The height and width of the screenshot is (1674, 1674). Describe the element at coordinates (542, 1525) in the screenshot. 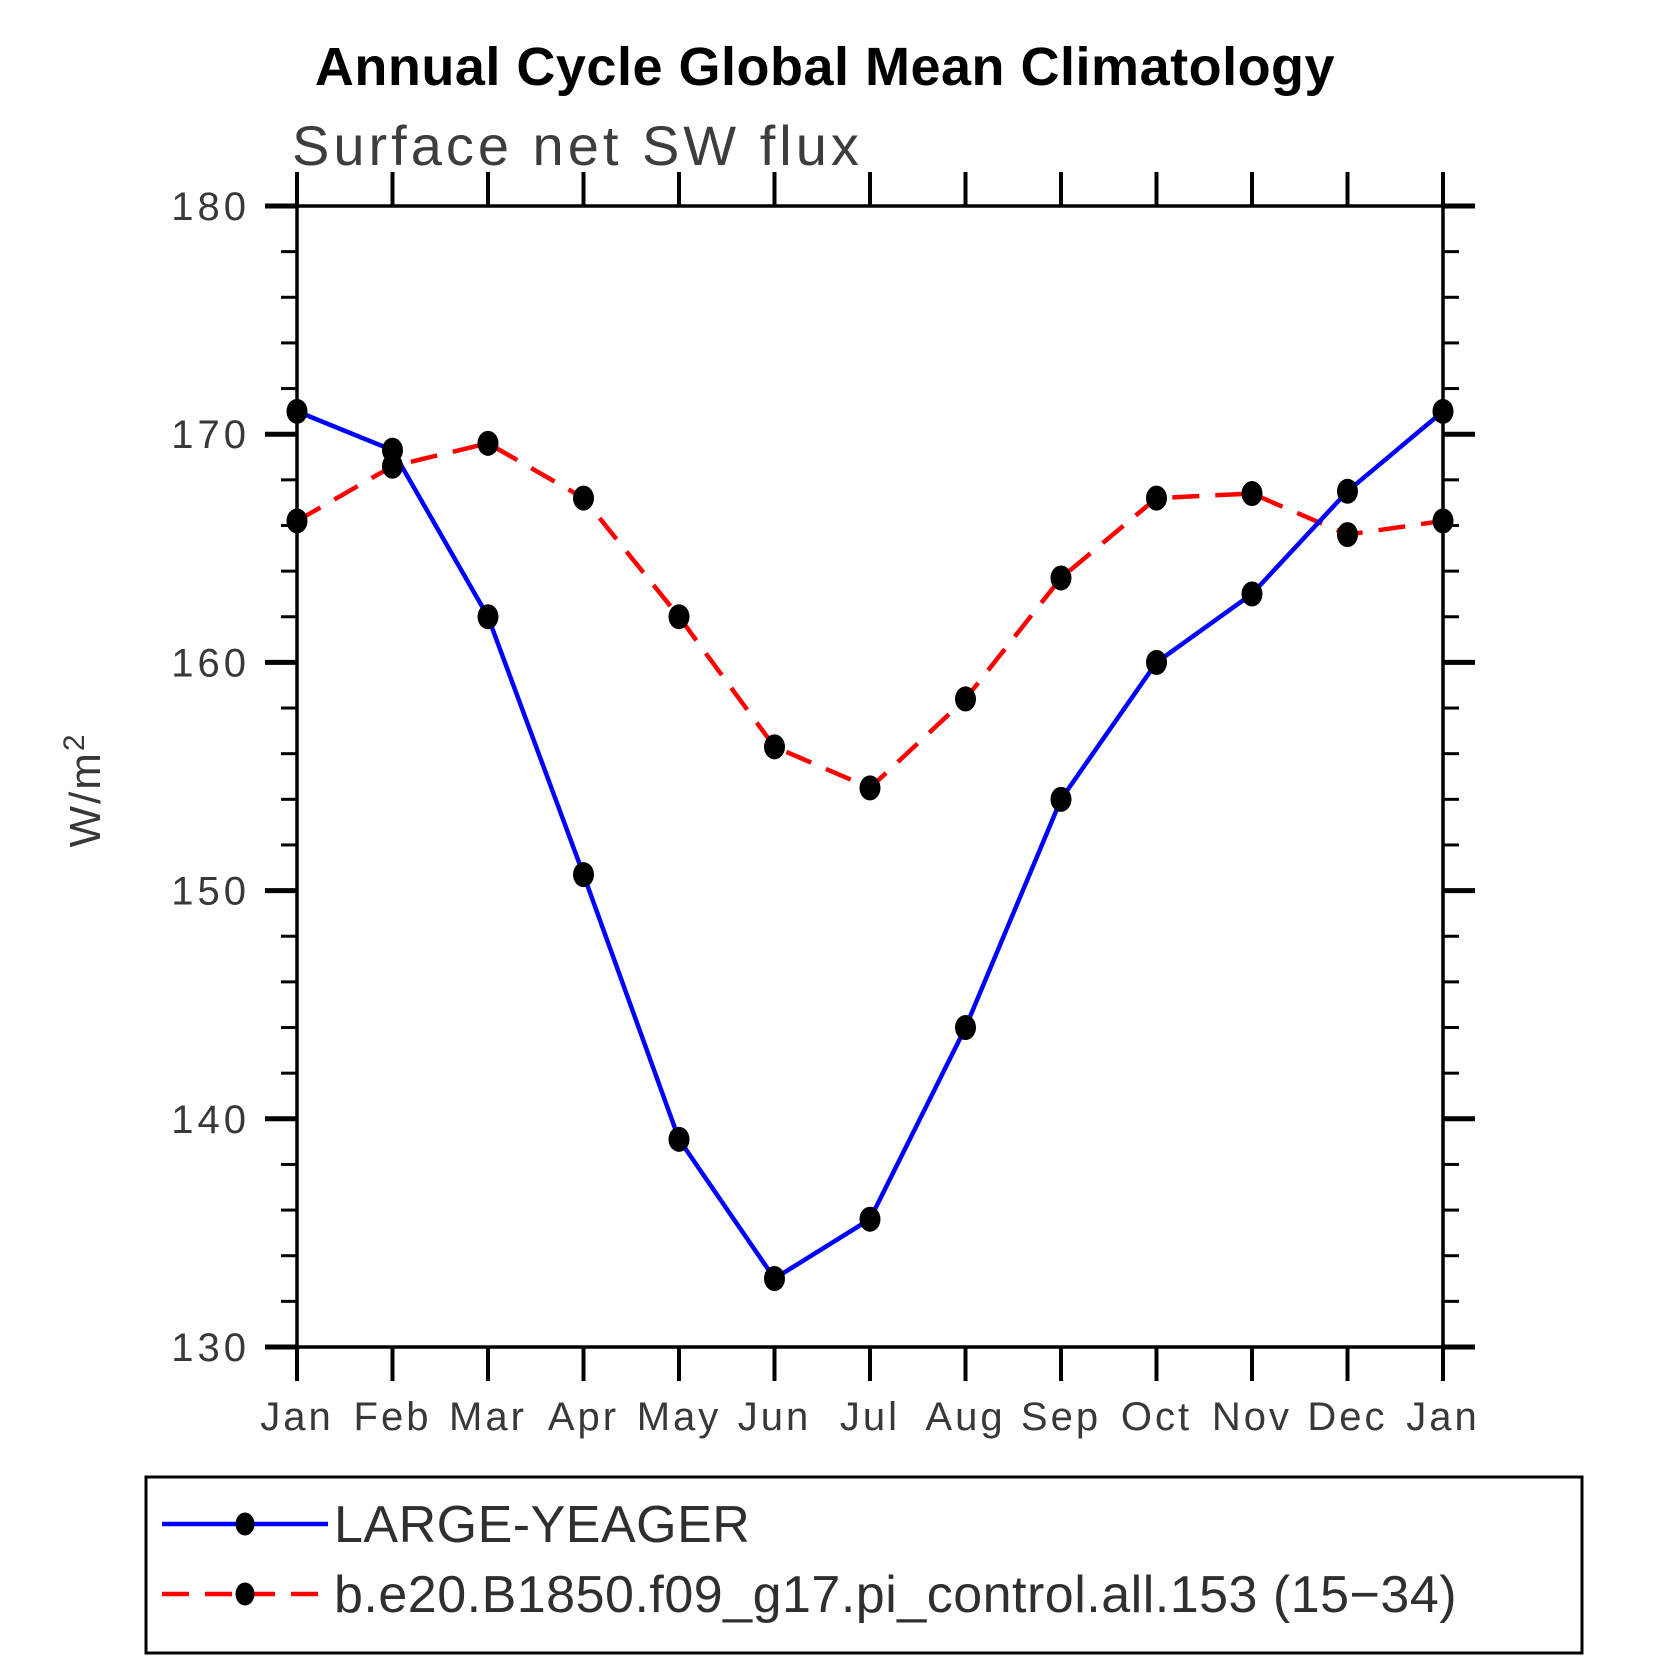

I see `legend-label-0: LARGE-YEAGER` at that location.